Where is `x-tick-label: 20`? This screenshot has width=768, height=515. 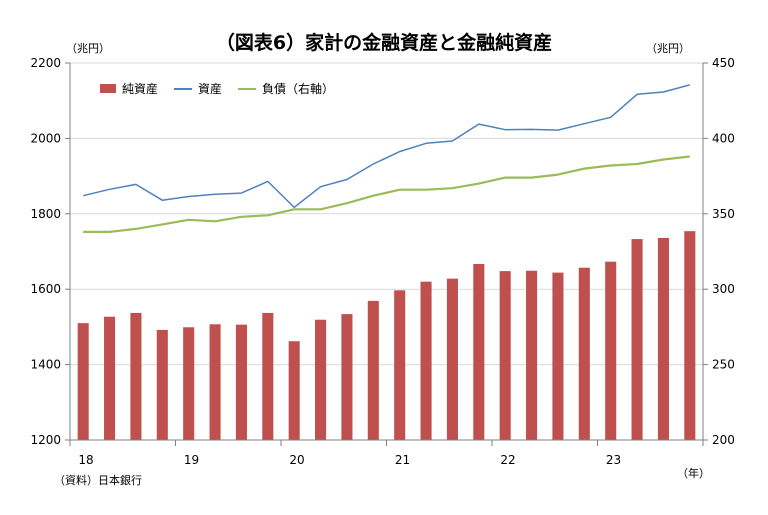
x-tick-label: 20 is located at coordinates (296, 460).